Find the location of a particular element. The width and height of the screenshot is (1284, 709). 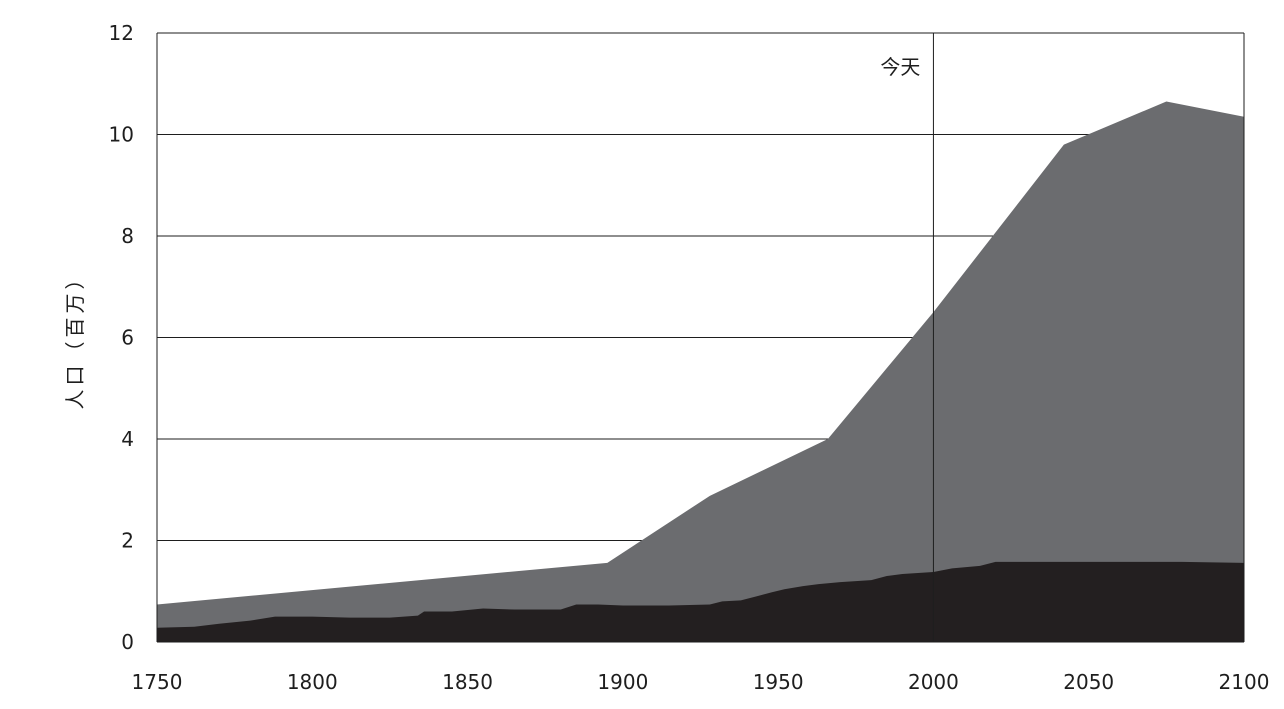

y-tick-label: 10 is located at coordinates (121, 135).